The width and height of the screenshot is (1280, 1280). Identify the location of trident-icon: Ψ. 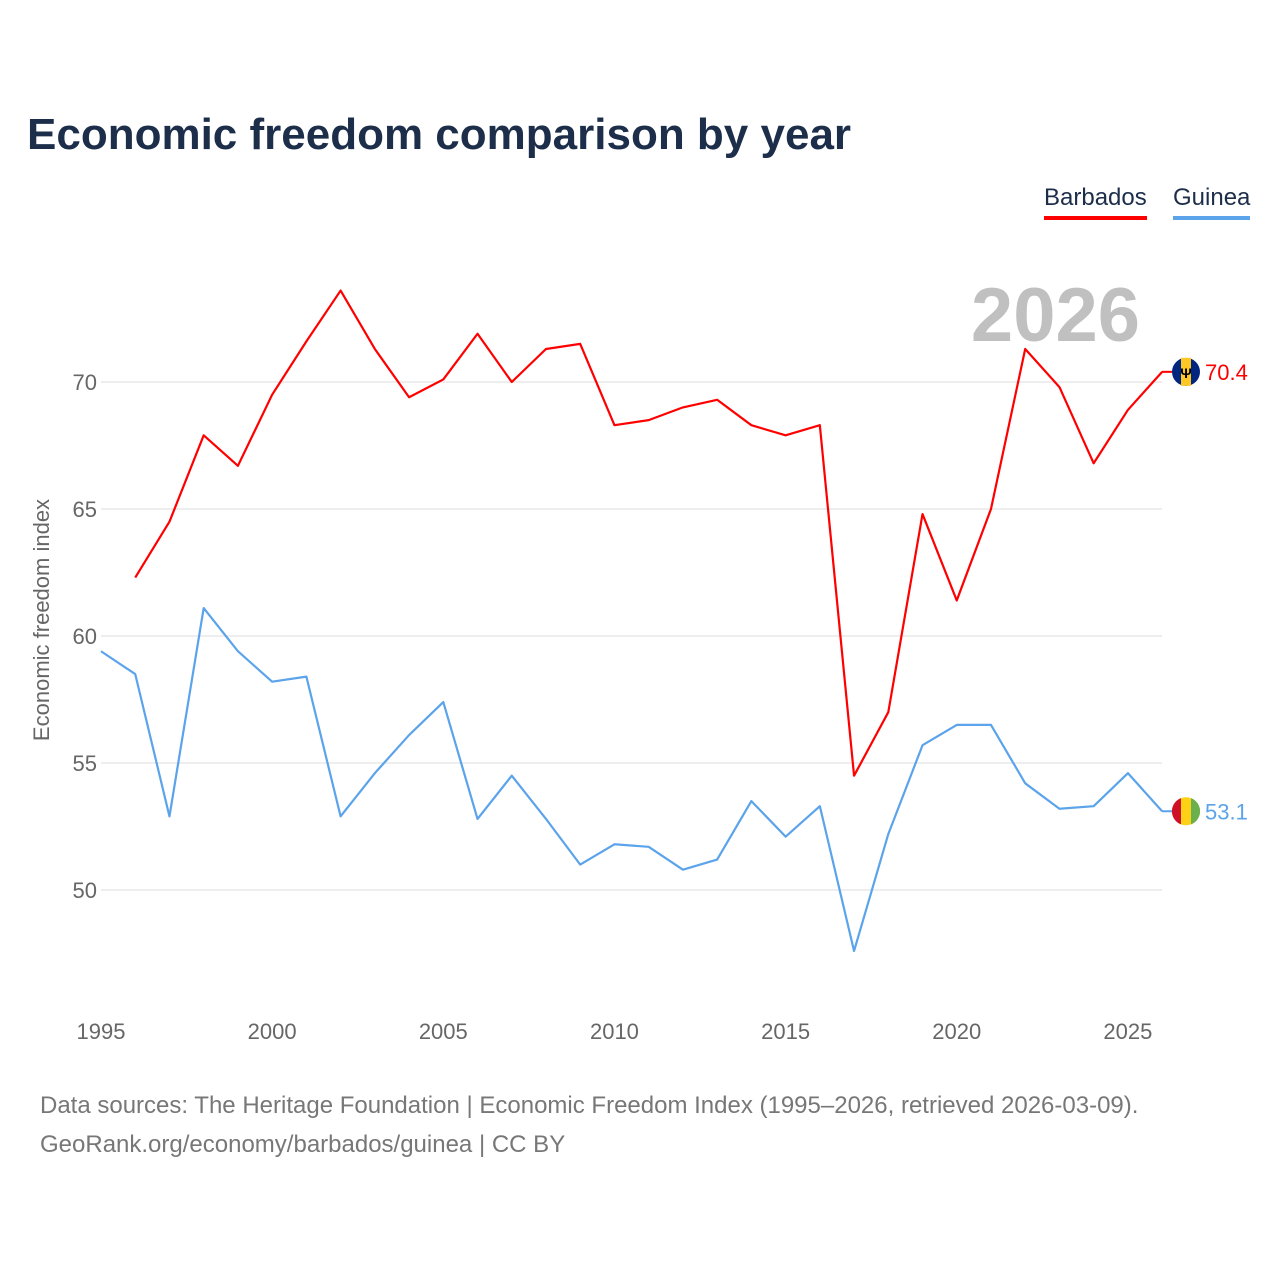
(1185, 373).